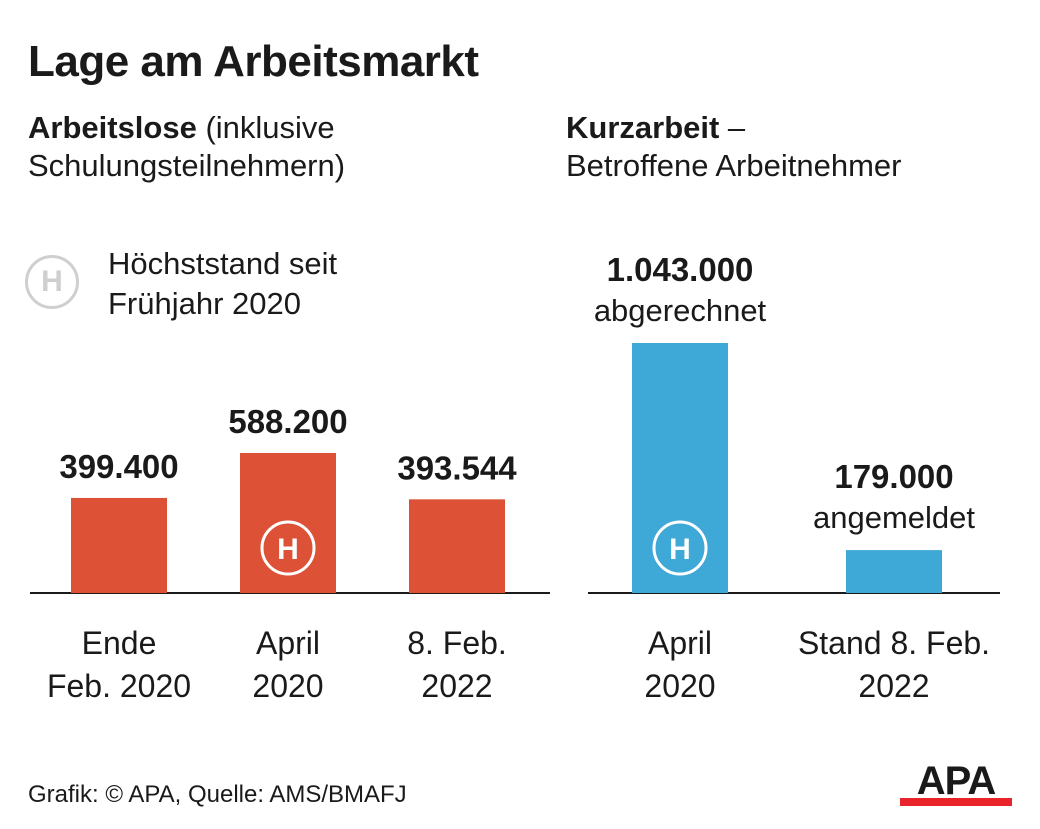  I want to click on apa-logo-bar, so click(956, 802).